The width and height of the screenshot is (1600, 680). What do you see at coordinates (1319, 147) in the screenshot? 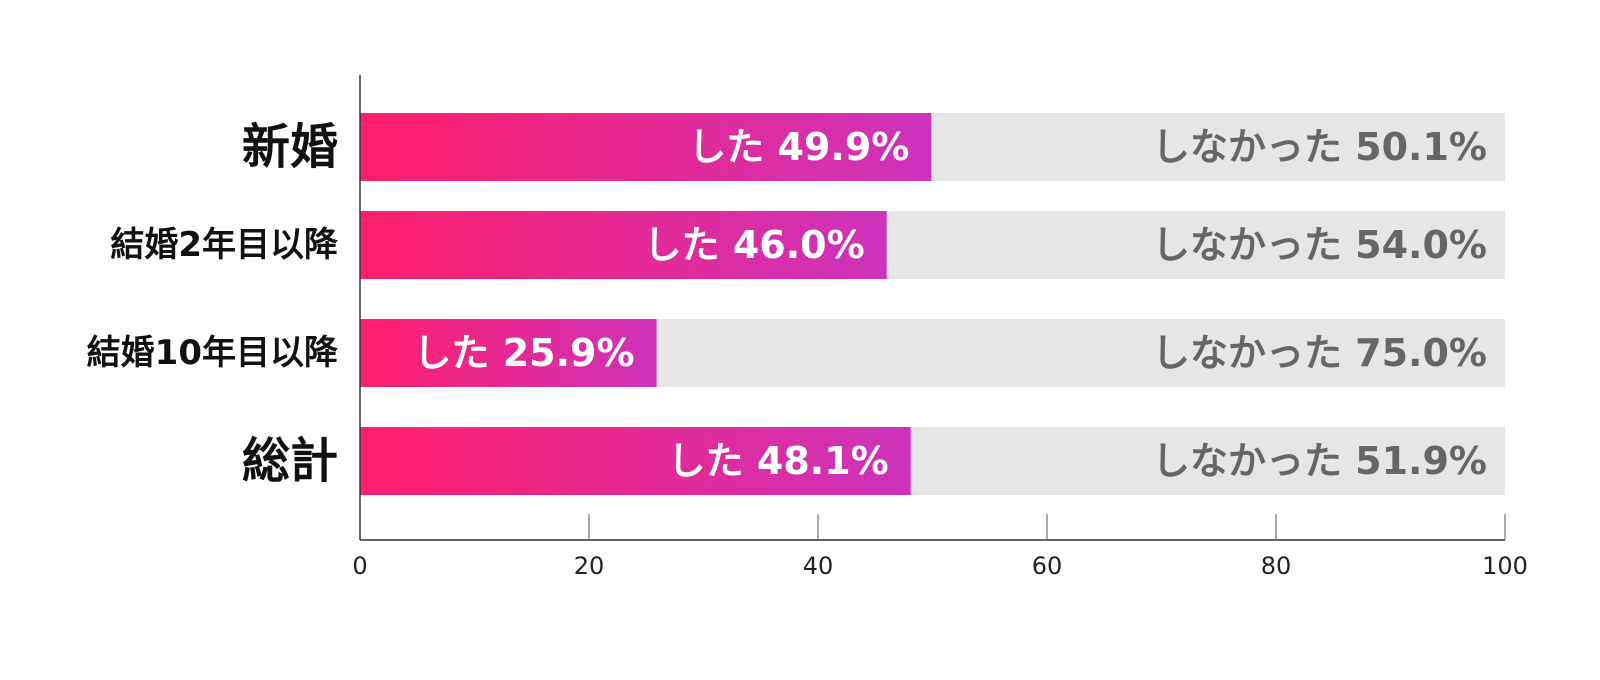
I see `did-not-value-label-0: しなかった 50.1%` at bounding box center [1319, 147].